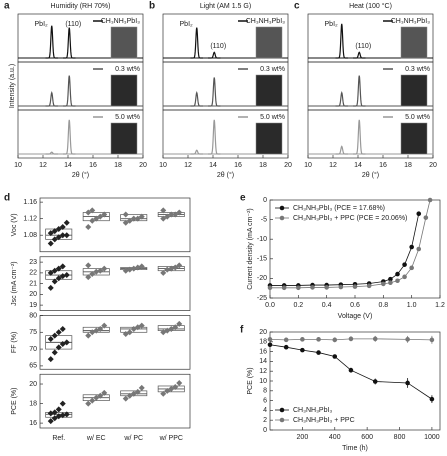 The height and width of the screenshot is (456, 447). What do you see at coordinates (58, 438) in the screenshot?
I see `x-tick-label: Ref.` at bounding box center [58, 438].